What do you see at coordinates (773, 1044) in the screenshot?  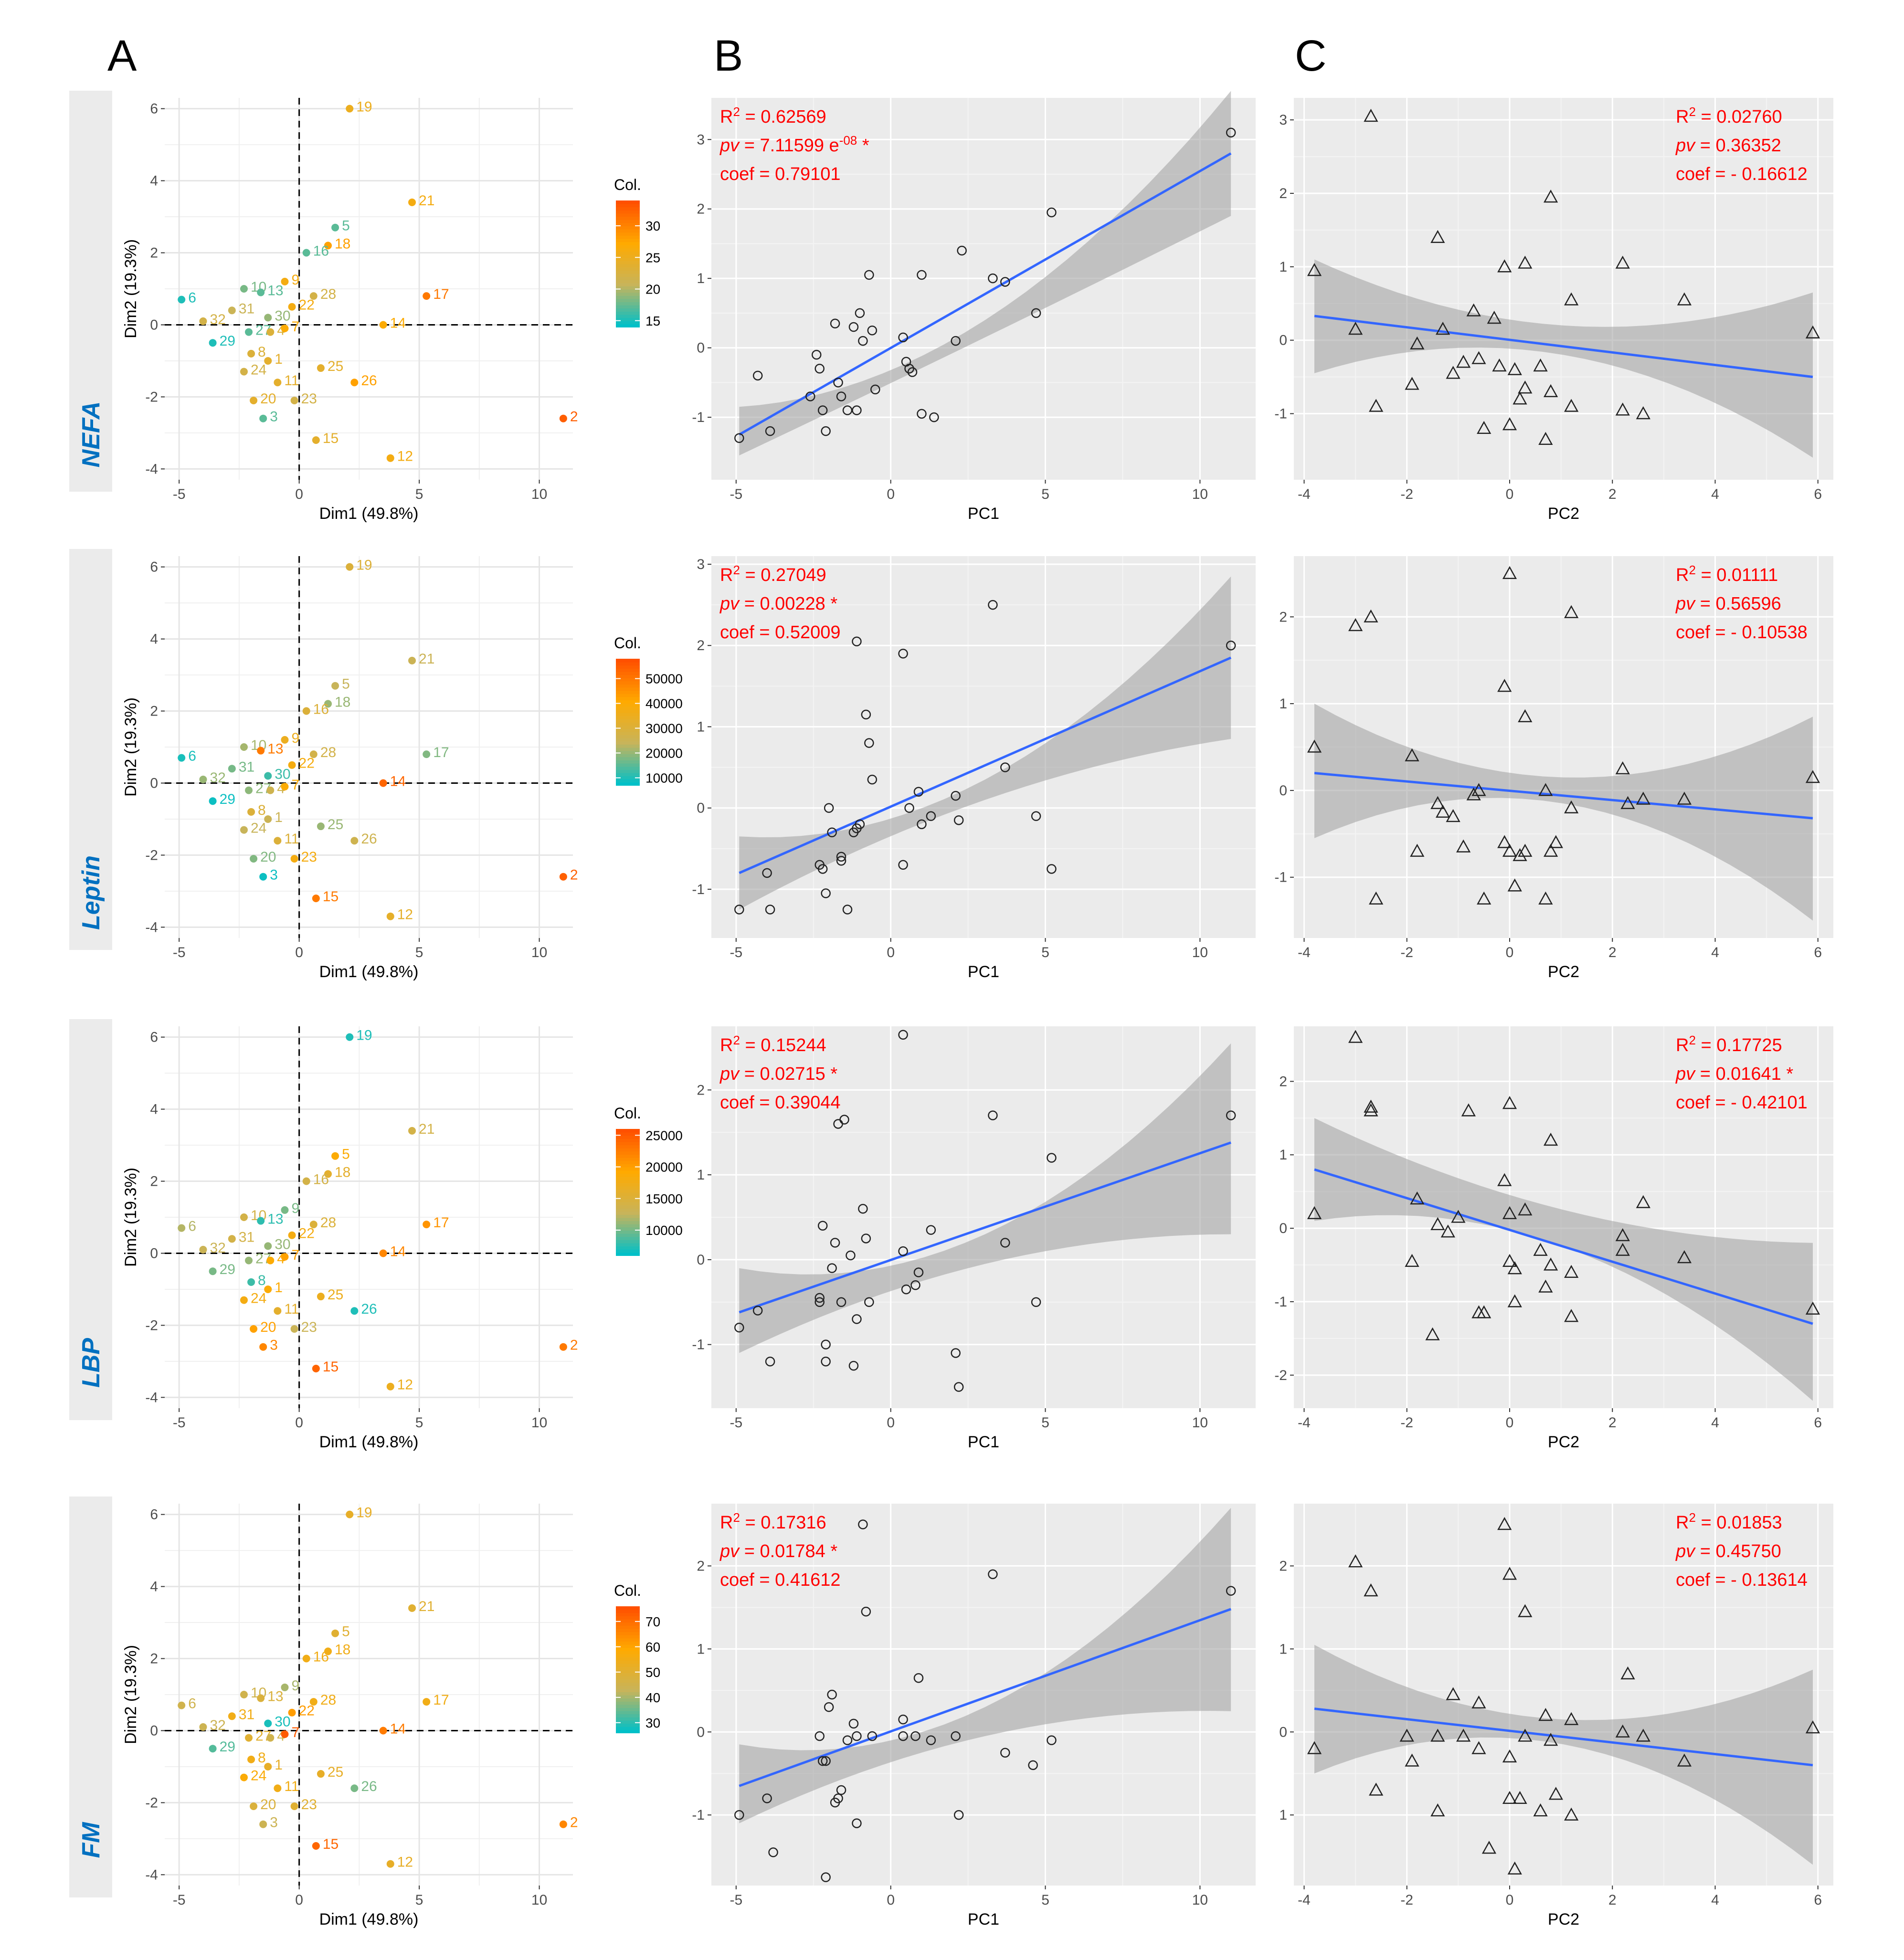 I see `stat-r2: R2 = 0.15244` at bounding box center [773, 1044].